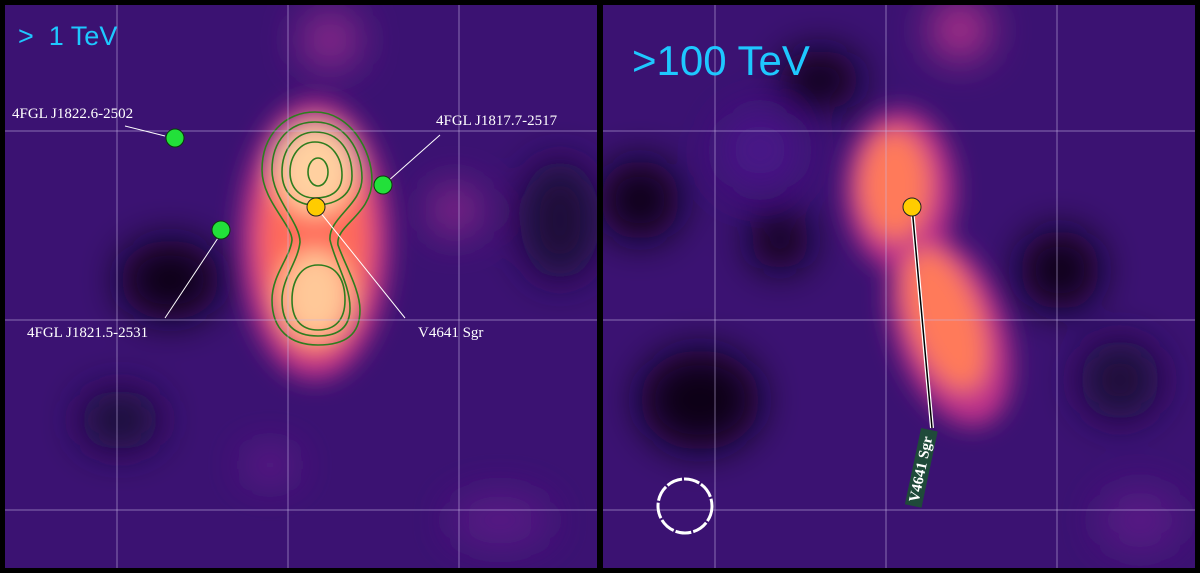 The width and height of the screenshot is (1200, 573). What do you see at coordinates (282, 222) in the screenshot?
I see `leader-lines` at bounding box center [282, 222].